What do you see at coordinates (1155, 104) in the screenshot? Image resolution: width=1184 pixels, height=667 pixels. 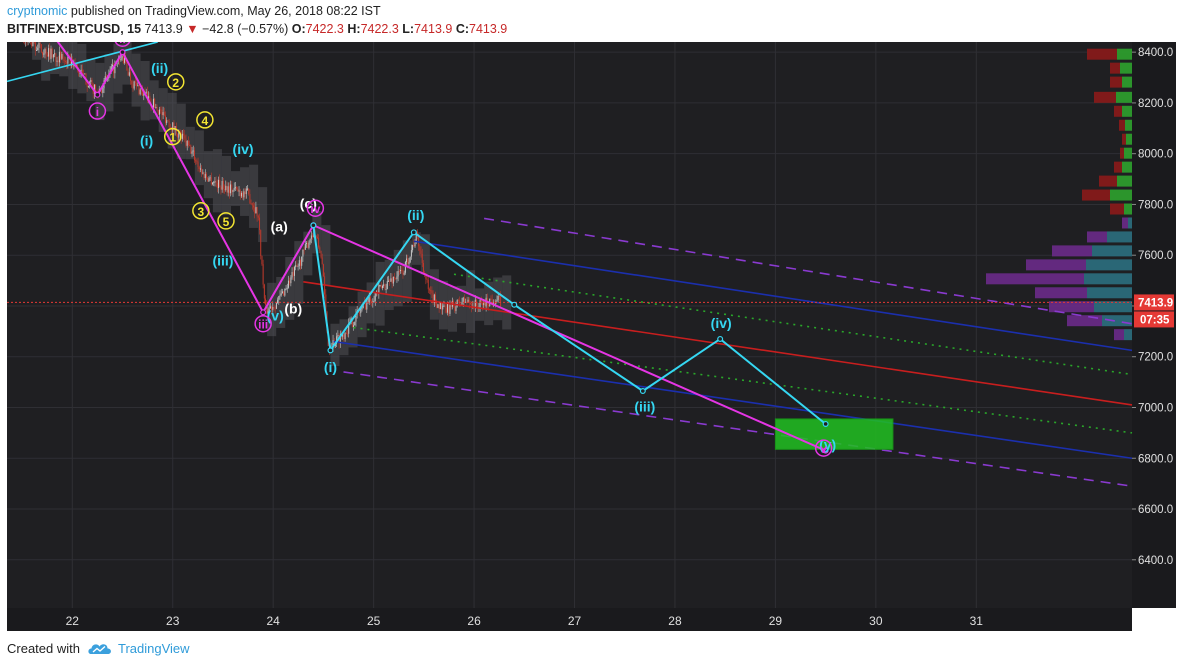 I see `y-tick-label: 8200.0` at bounding box center [1155, 104].